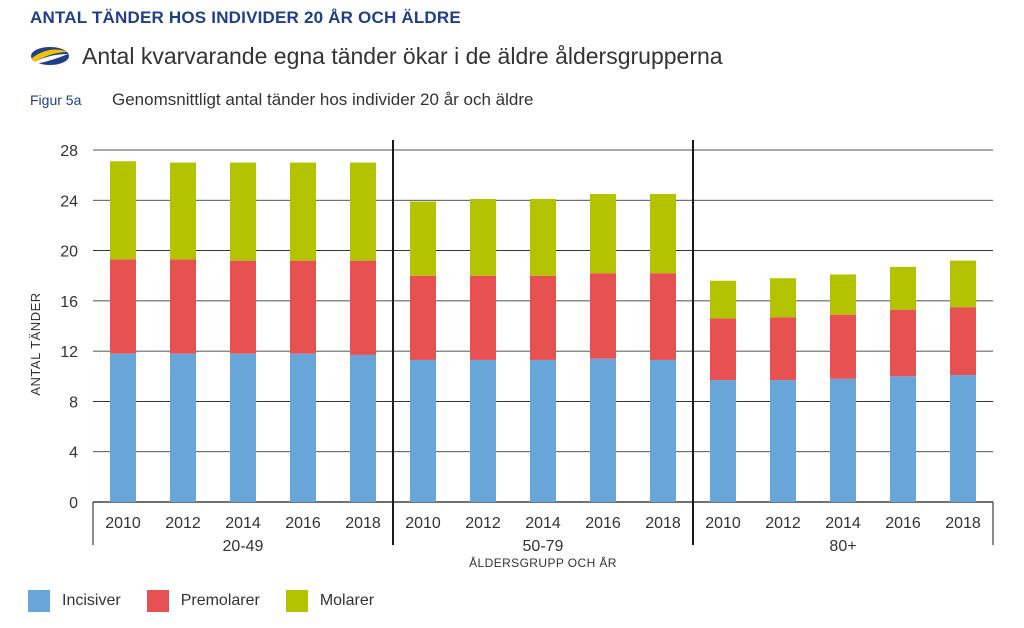  Describe the element at coordinates (543, 546) in the screenshot. I see `group-label: 50-79` at that location.